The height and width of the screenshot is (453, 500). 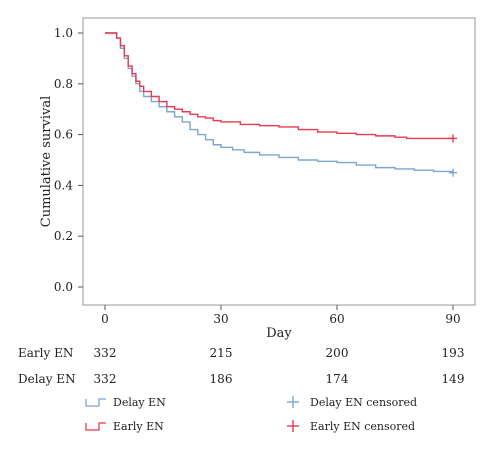 I want to click on risk-table: Early EN 332 215 200 193 Delay EN 332 186 174 149, so click(x=241, y=366).